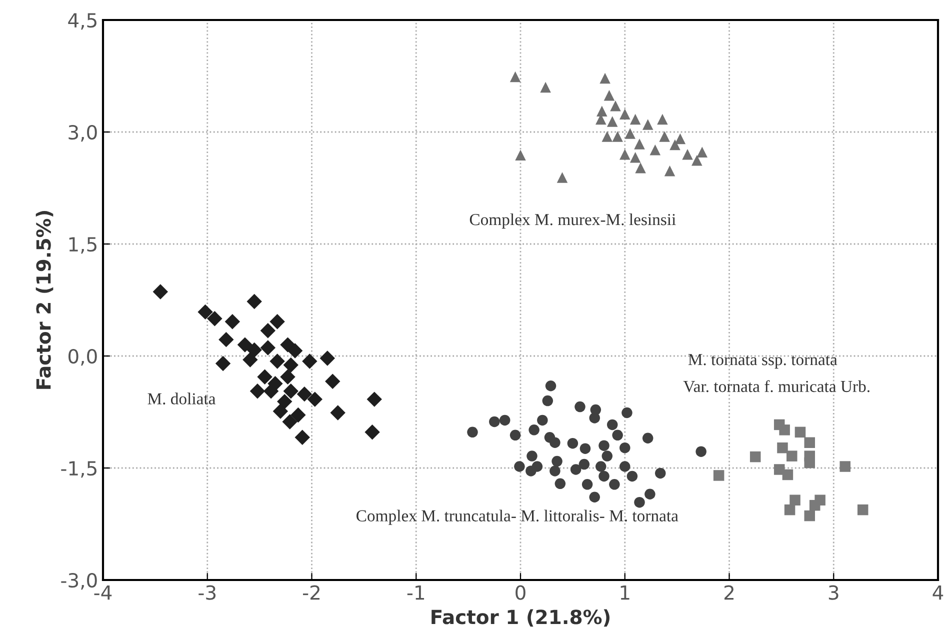  I want to click on y-tick-label: 0,0, so click(82, 357).